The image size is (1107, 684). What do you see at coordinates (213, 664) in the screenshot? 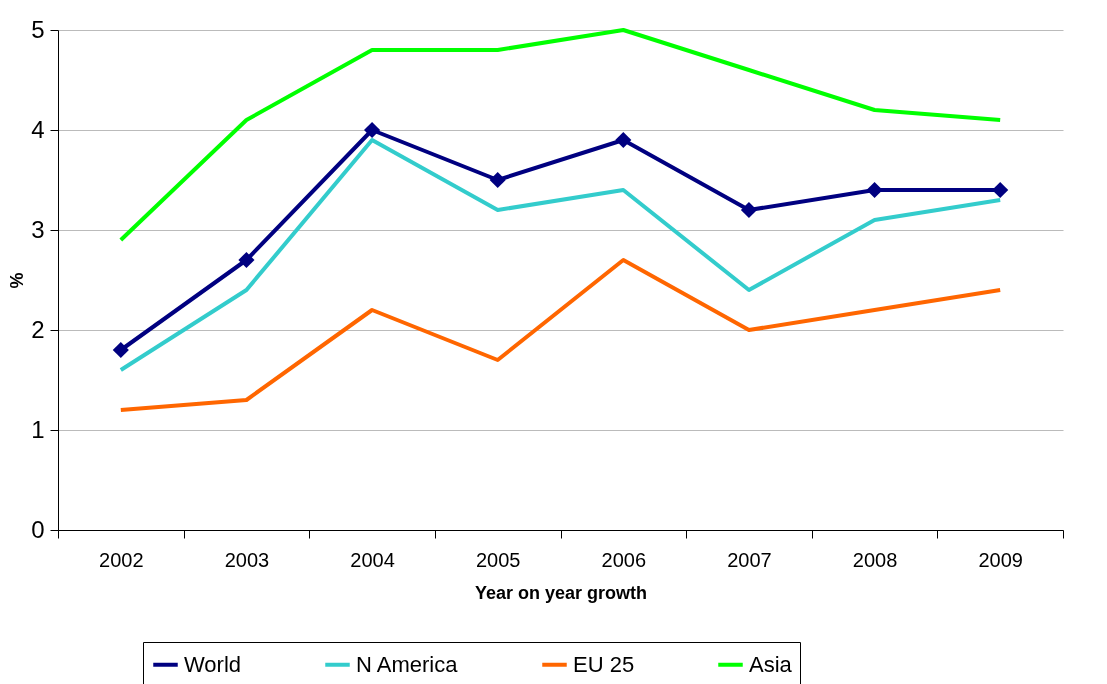
I see `legend-label: World` at bounding box center [213, 664].